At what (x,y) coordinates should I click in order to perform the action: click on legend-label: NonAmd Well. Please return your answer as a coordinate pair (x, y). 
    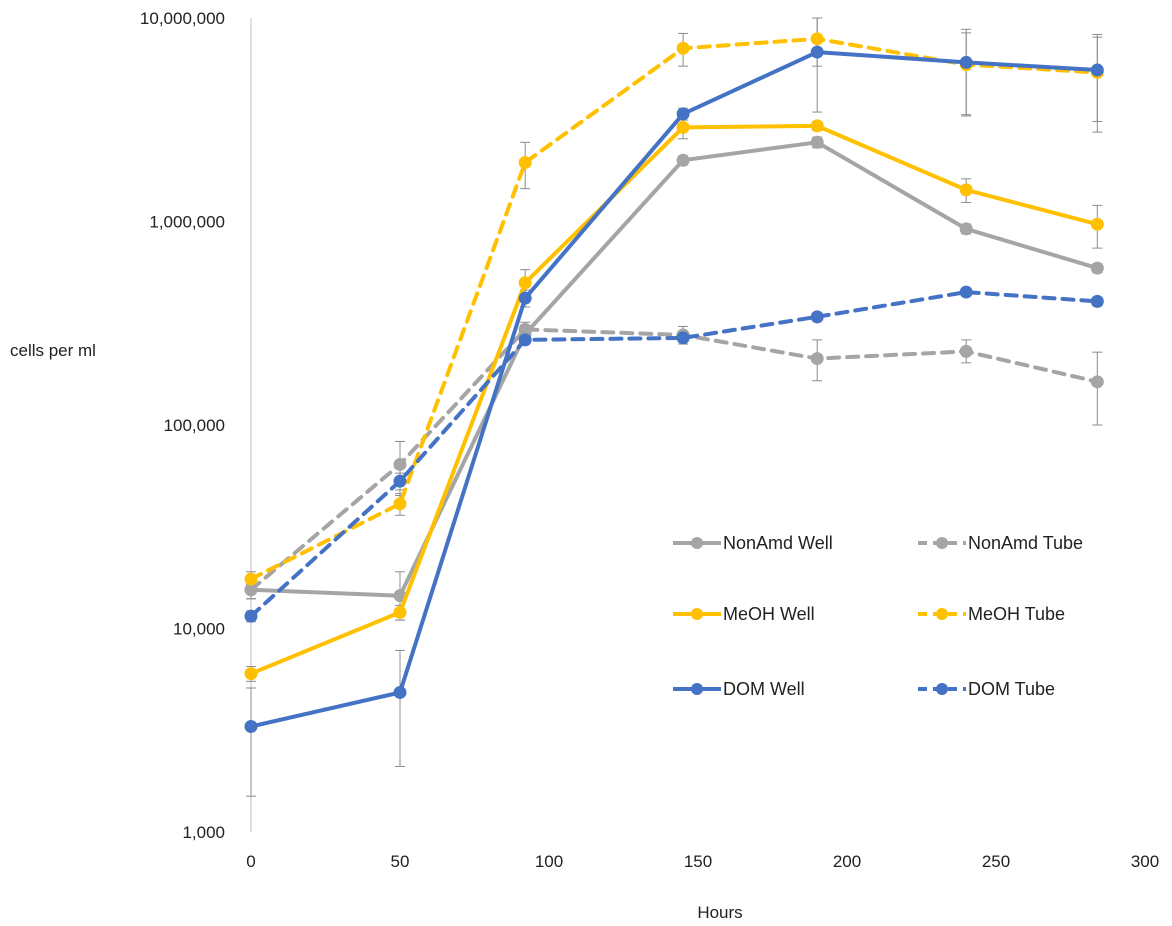
    Looking at the image, I should click on (778, 543).